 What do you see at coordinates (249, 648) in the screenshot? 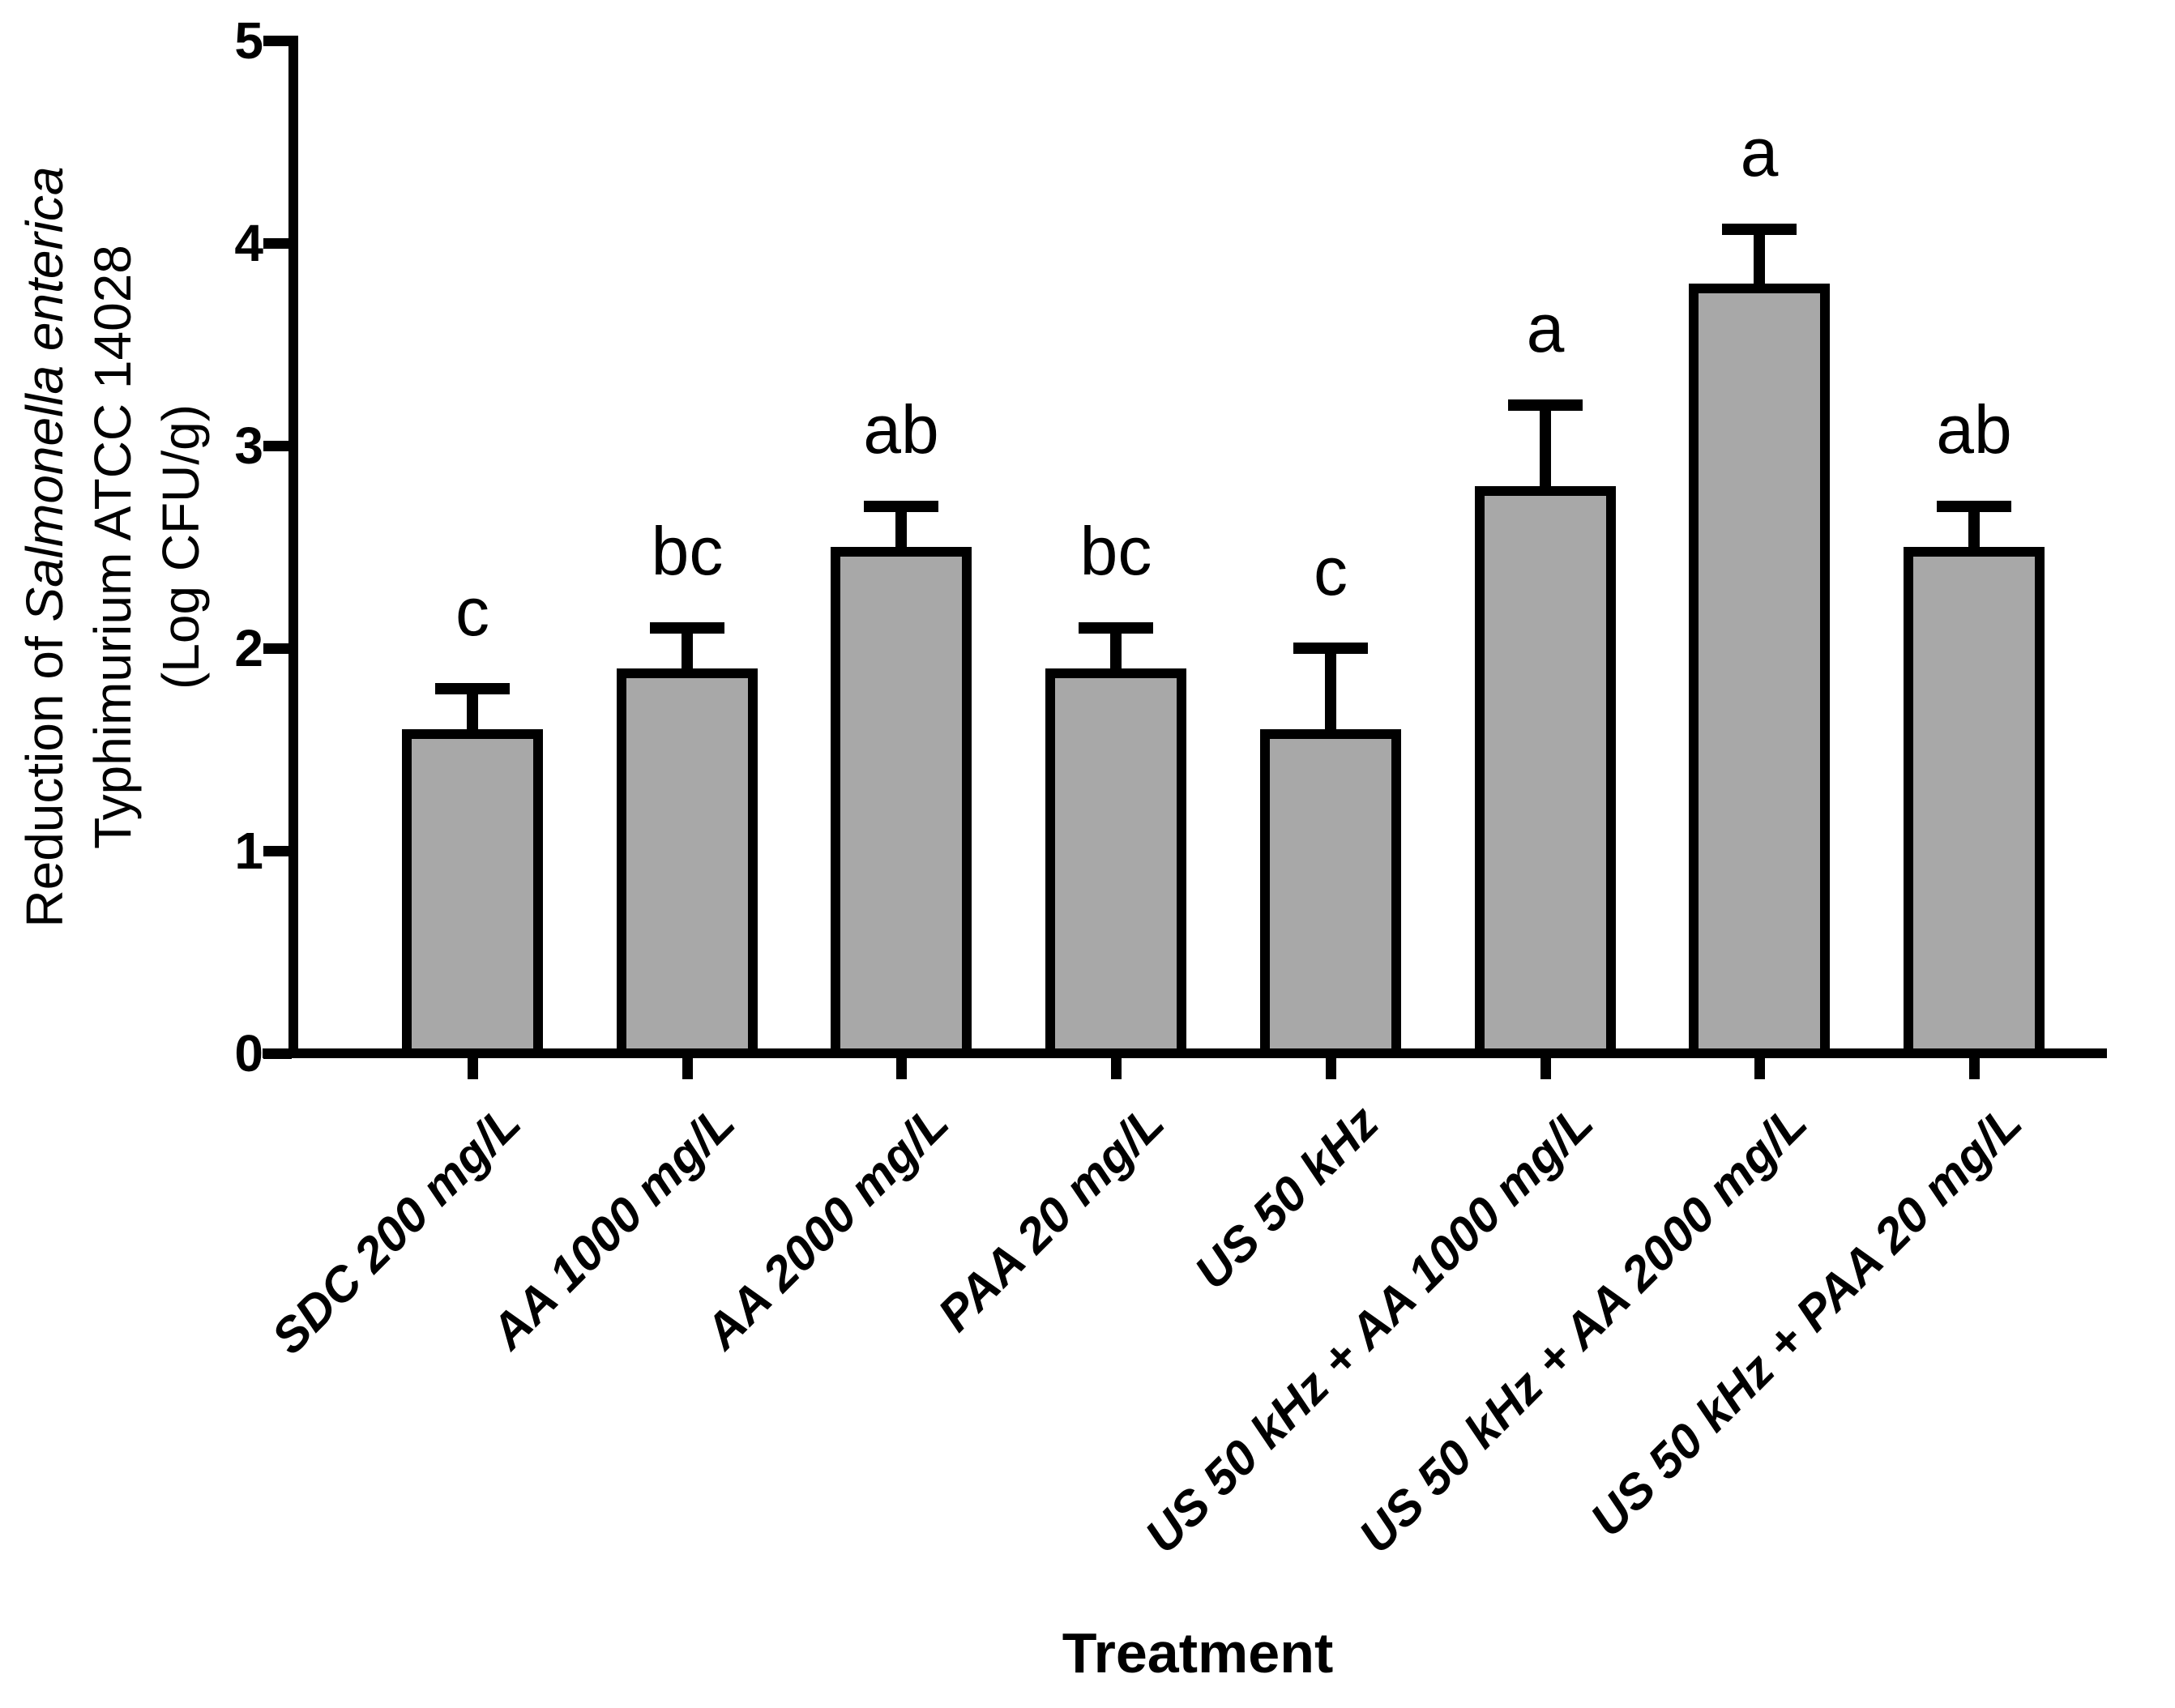
I see `y-tick-label: 2` at bounding box center [249, 648].